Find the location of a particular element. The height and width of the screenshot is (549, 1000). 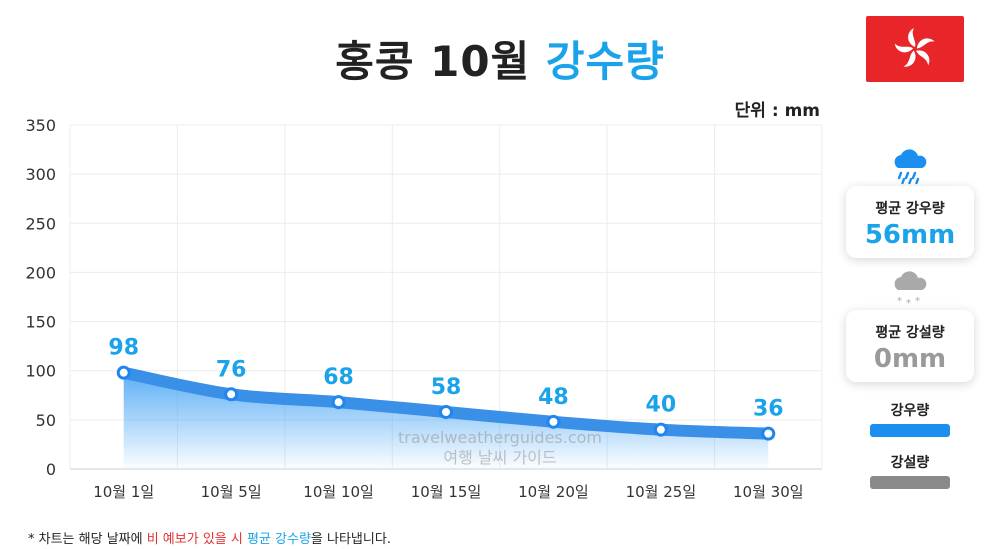

data-label: 76 is located at coordinates (231, 369).